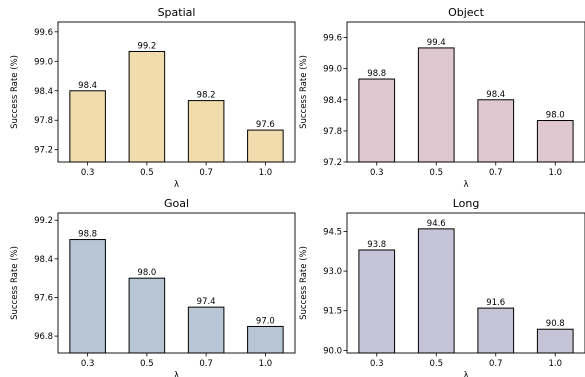 The height and width of the screenshot is (377, 585). What do you see at coordinates (176, 203) in the screenshot?
I see `chart-title-goal: Goal` at bounding box center [176, 203].